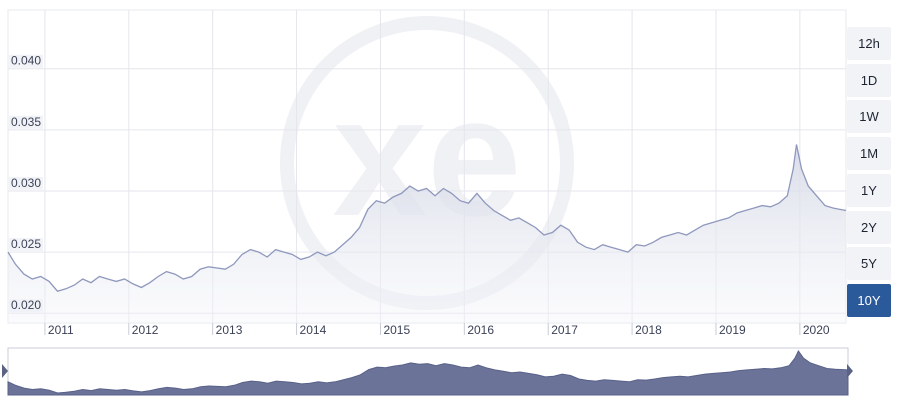 Image resolution: width=902 pixels, height=406 pixels. Describe the element at coordinates (869, 227) in the screenshot. I see `range-button: 2Y` at that location.